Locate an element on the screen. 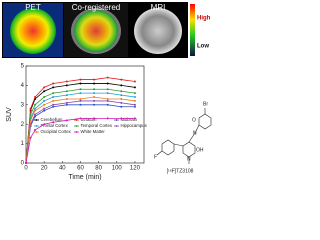 The image size is (320, 240). colorbar-high: High is located at coordinates (204, 19).